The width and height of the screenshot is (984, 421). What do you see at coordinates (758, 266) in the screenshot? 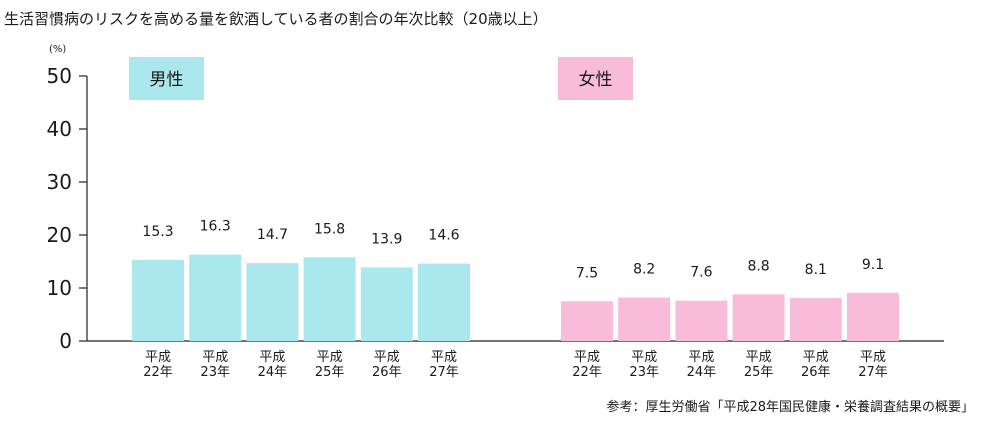
I see `data-label: 8.8` at bounding box center [758, 266].